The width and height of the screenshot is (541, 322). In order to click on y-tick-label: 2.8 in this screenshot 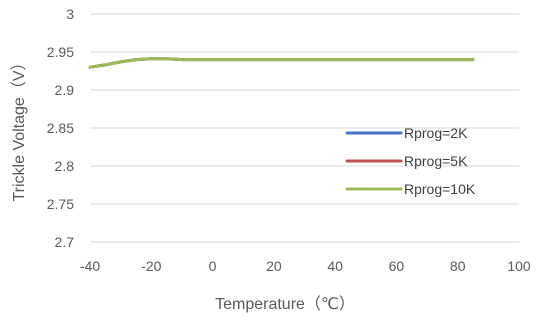, I will do `click(65, 166)`.